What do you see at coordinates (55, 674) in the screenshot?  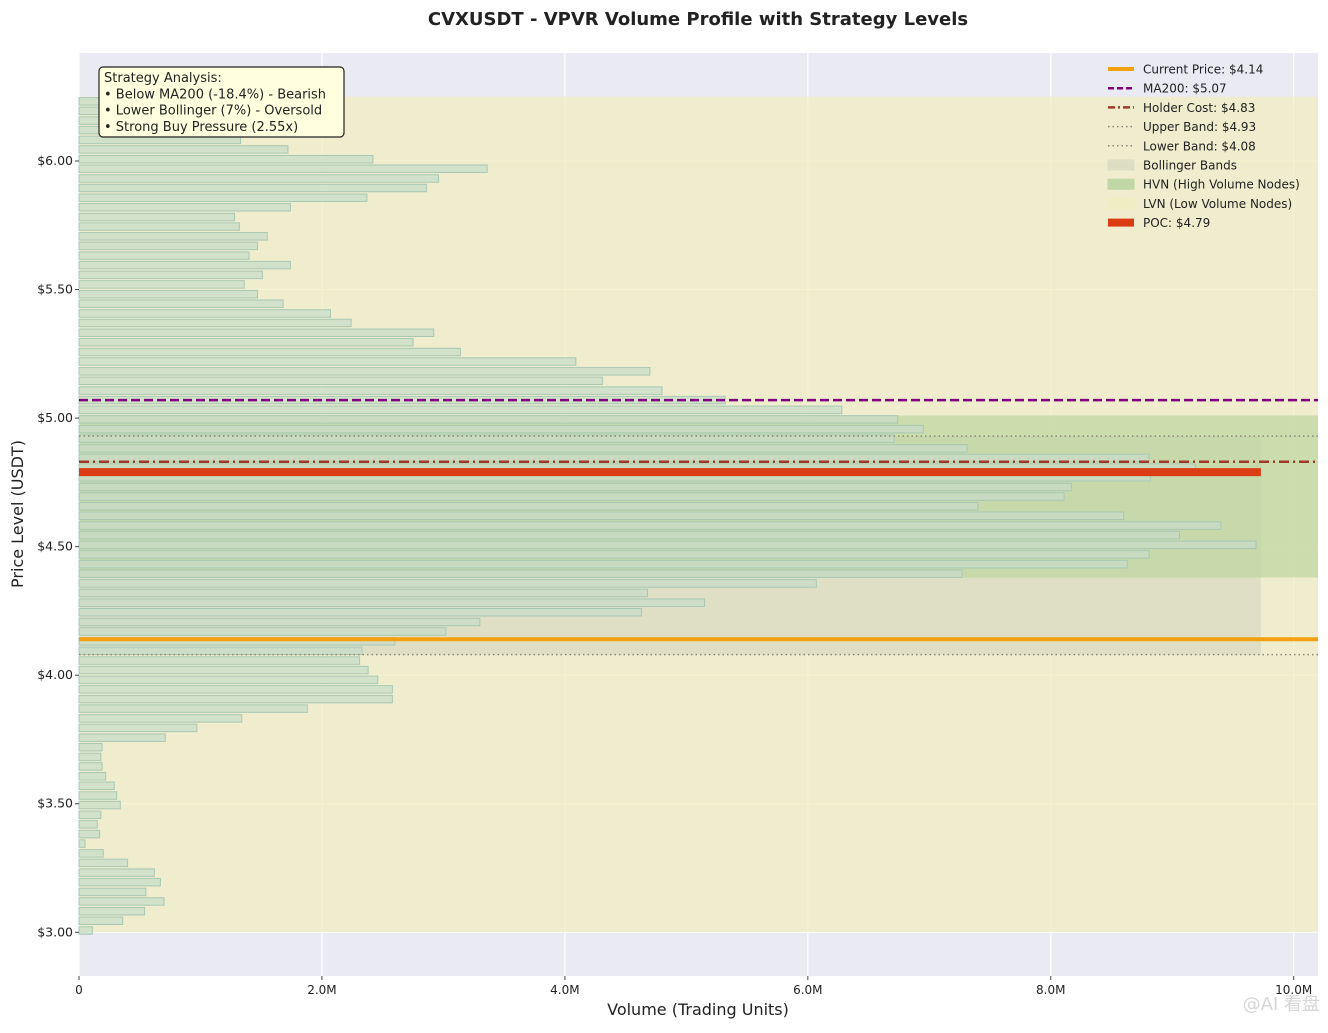 I see `y-tick-label: $4.00` at bounding box center [55, 674].